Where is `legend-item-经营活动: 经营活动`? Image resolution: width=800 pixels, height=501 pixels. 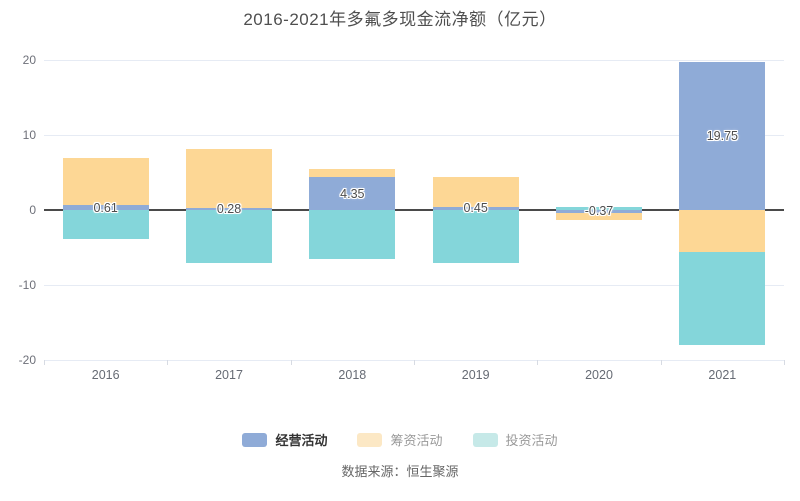 legend-item-经营活动: 经营活动 is located at coordinates (284, 439).